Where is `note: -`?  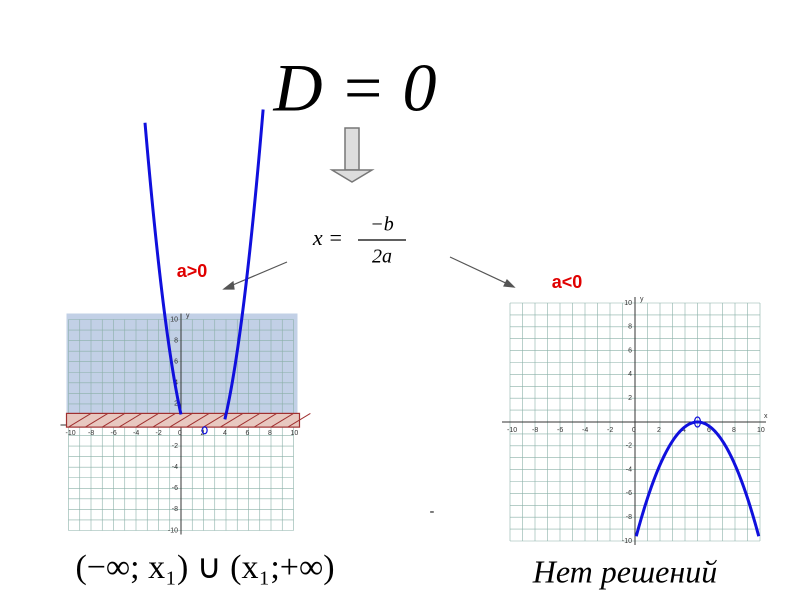 note: - is located at coordinates (432, 511).